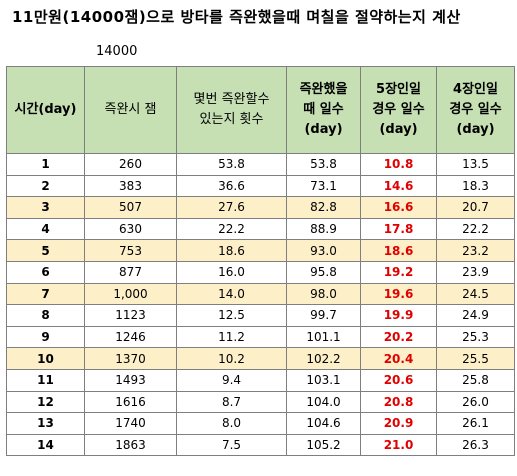 The image size is (517, 476). I want to click on table-row: 4 630 22.2 88.9 17.8 22.2, so click(260, 229).